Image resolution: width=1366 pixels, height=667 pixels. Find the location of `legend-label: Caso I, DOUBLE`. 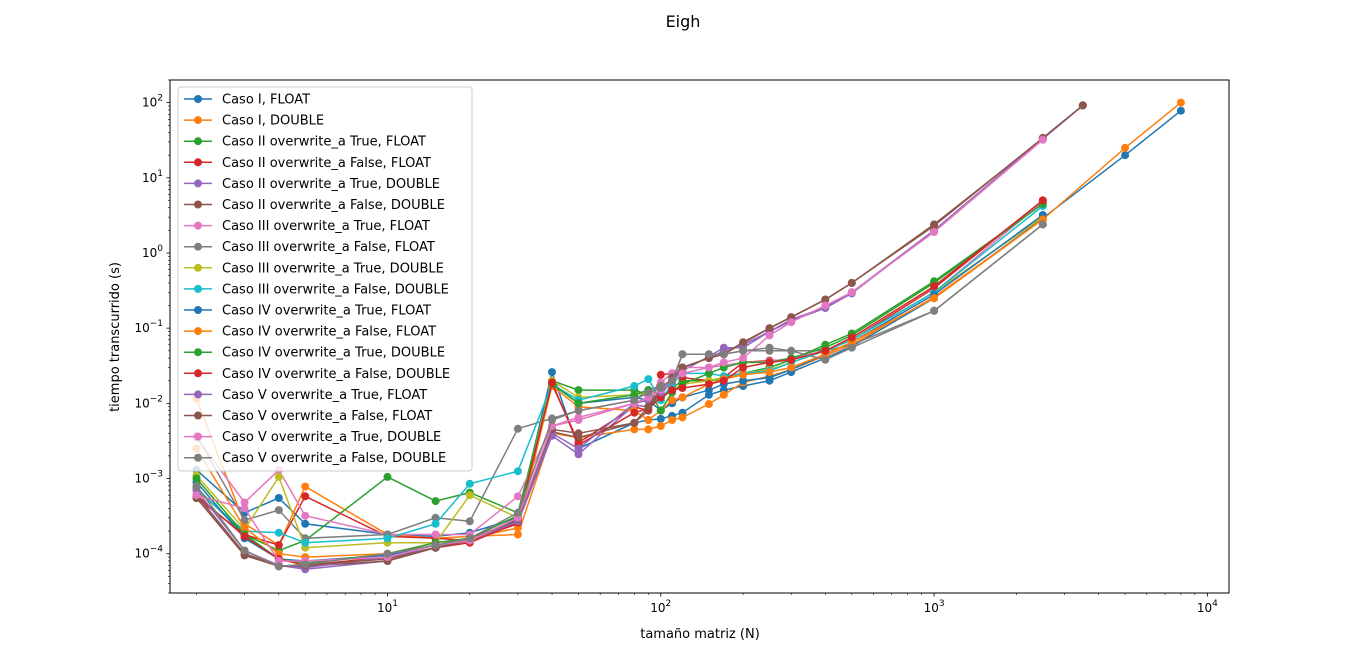

legend-label: Caso I, DOUBLE is located at coordinates (273, 121).